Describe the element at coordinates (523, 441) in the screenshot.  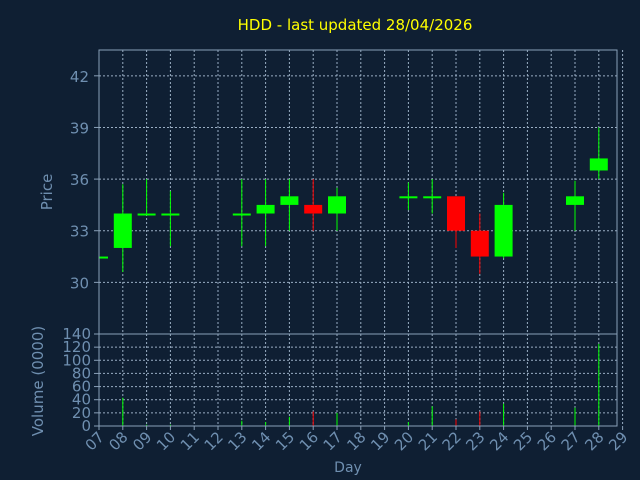
I see `x-tick-label: 25` at that location.